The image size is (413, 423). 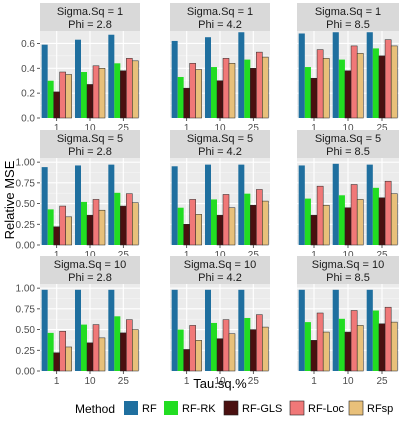 I want to click on panel-strip-label: Sigma.Sq = 10, so click(x=348, y=265).